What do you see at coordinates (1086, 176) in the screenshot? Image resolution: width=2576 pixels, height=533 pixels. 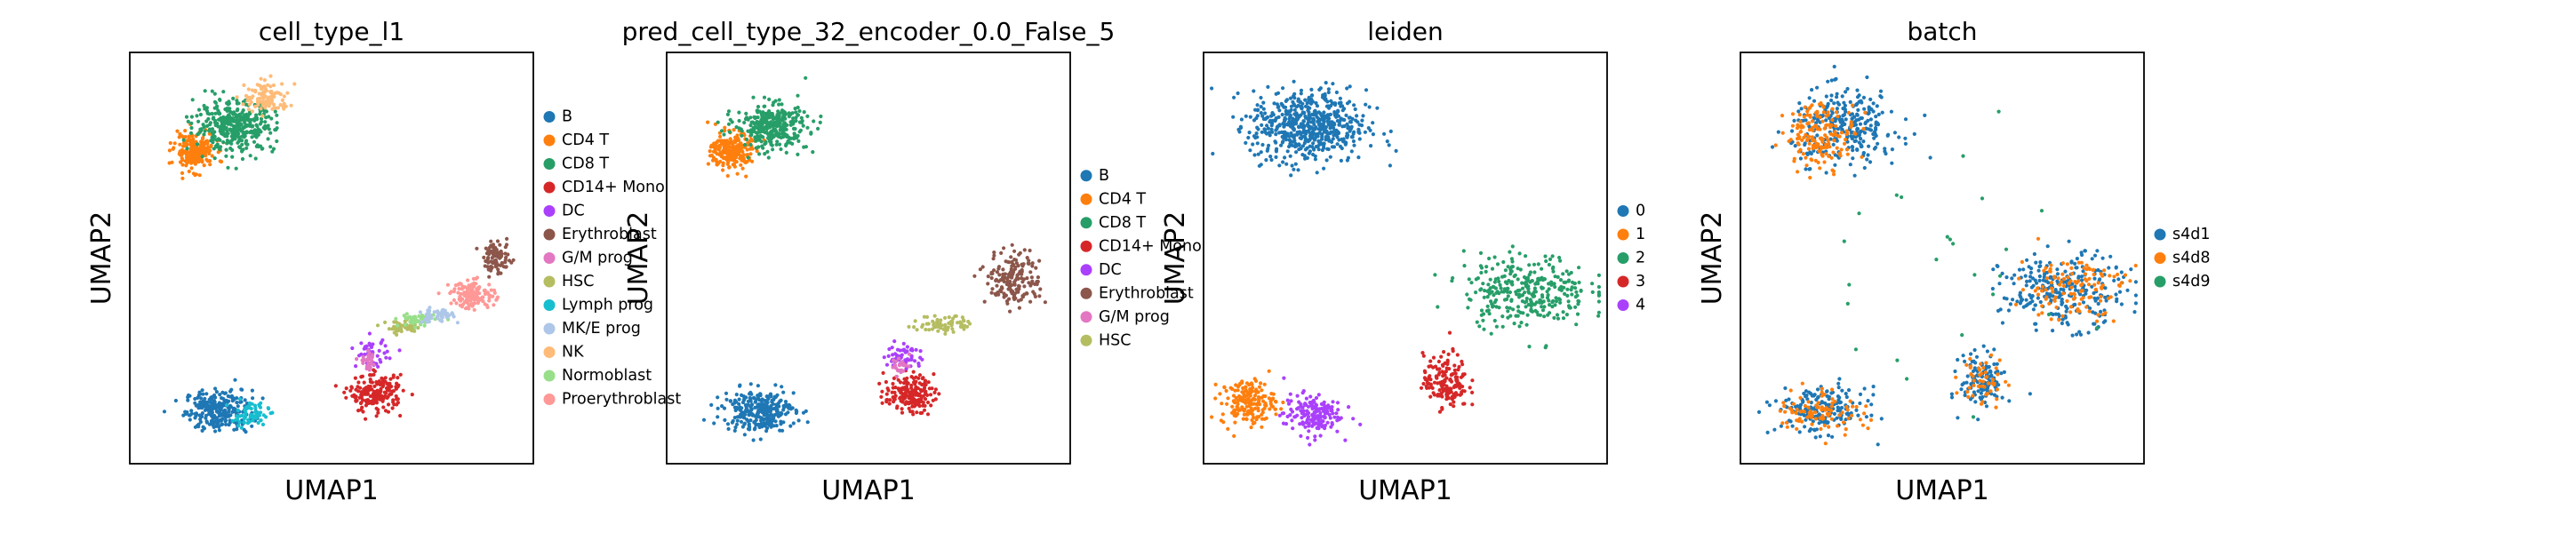 I see `legend-marker-b` at bounding box center [1086, 176].